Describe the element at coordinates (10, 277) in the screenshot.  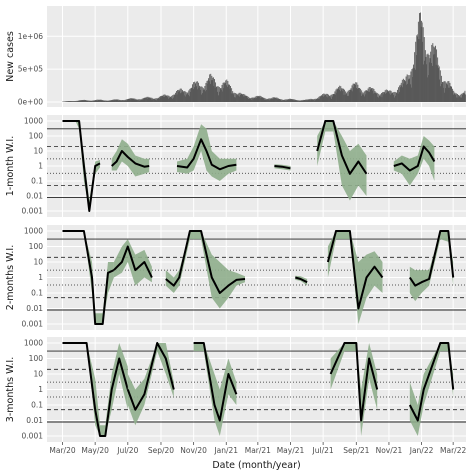
I see `y-axis-label-wi-2: 2-months W.I.` at that location.